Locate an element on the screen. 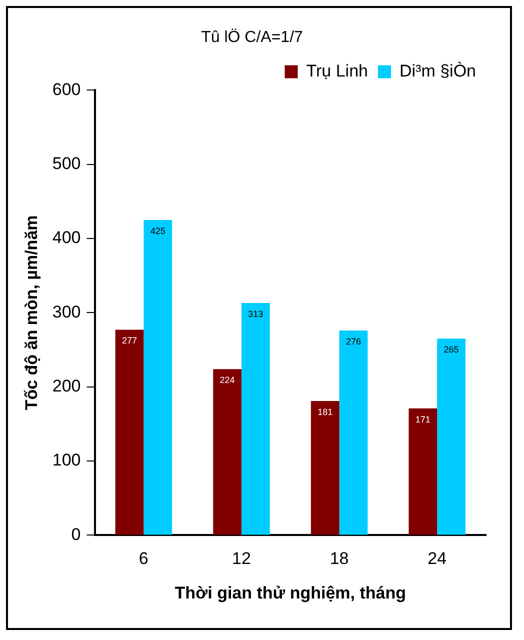 Image resolution: width=524 pixels, height=640 pixels. y-tick-label: 500 is located at coordinates (66, 164).